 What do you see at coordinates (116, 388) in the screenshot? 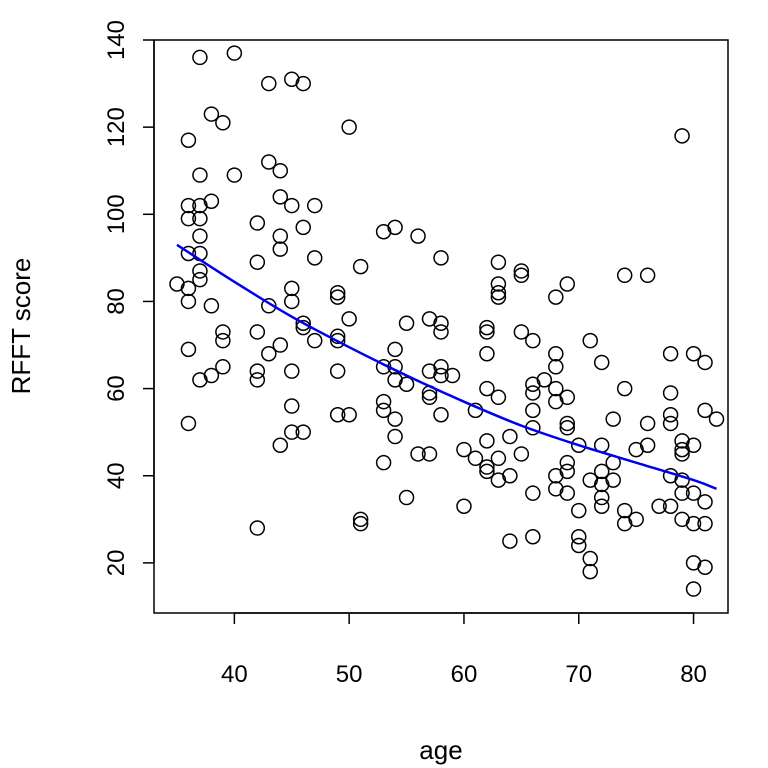
I see `y-tick-label: 60` at bounding box center [116, 388].